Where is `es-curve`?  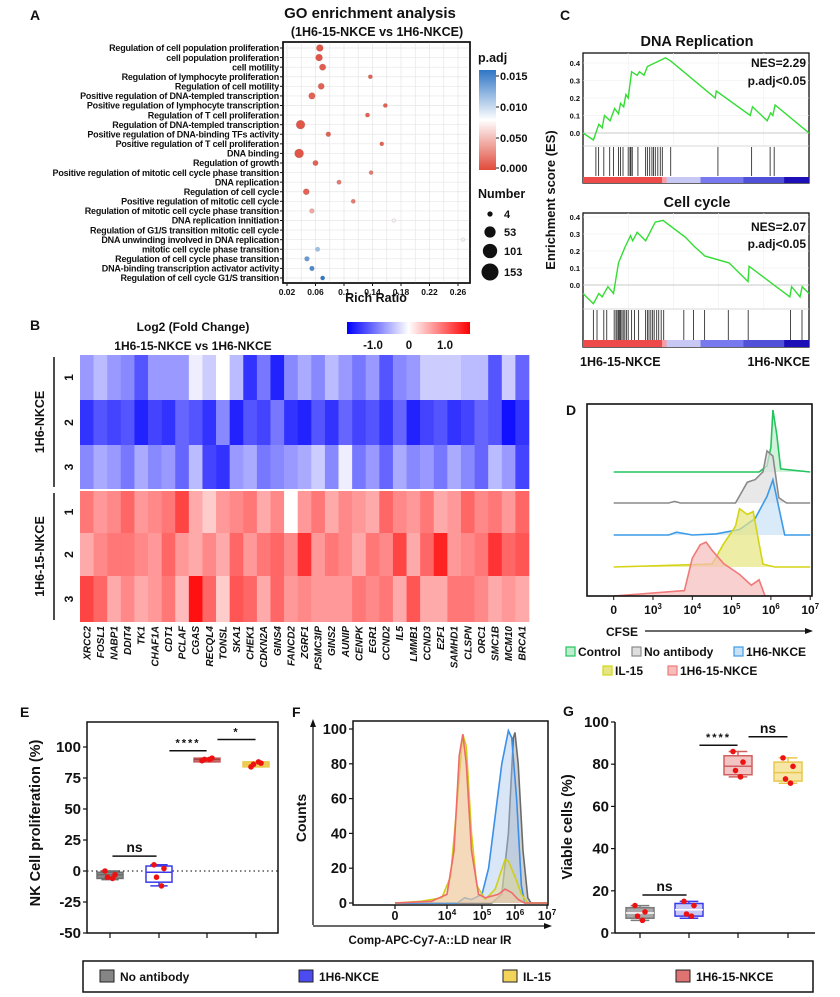 es-curve is located at coordinates (696, 262).